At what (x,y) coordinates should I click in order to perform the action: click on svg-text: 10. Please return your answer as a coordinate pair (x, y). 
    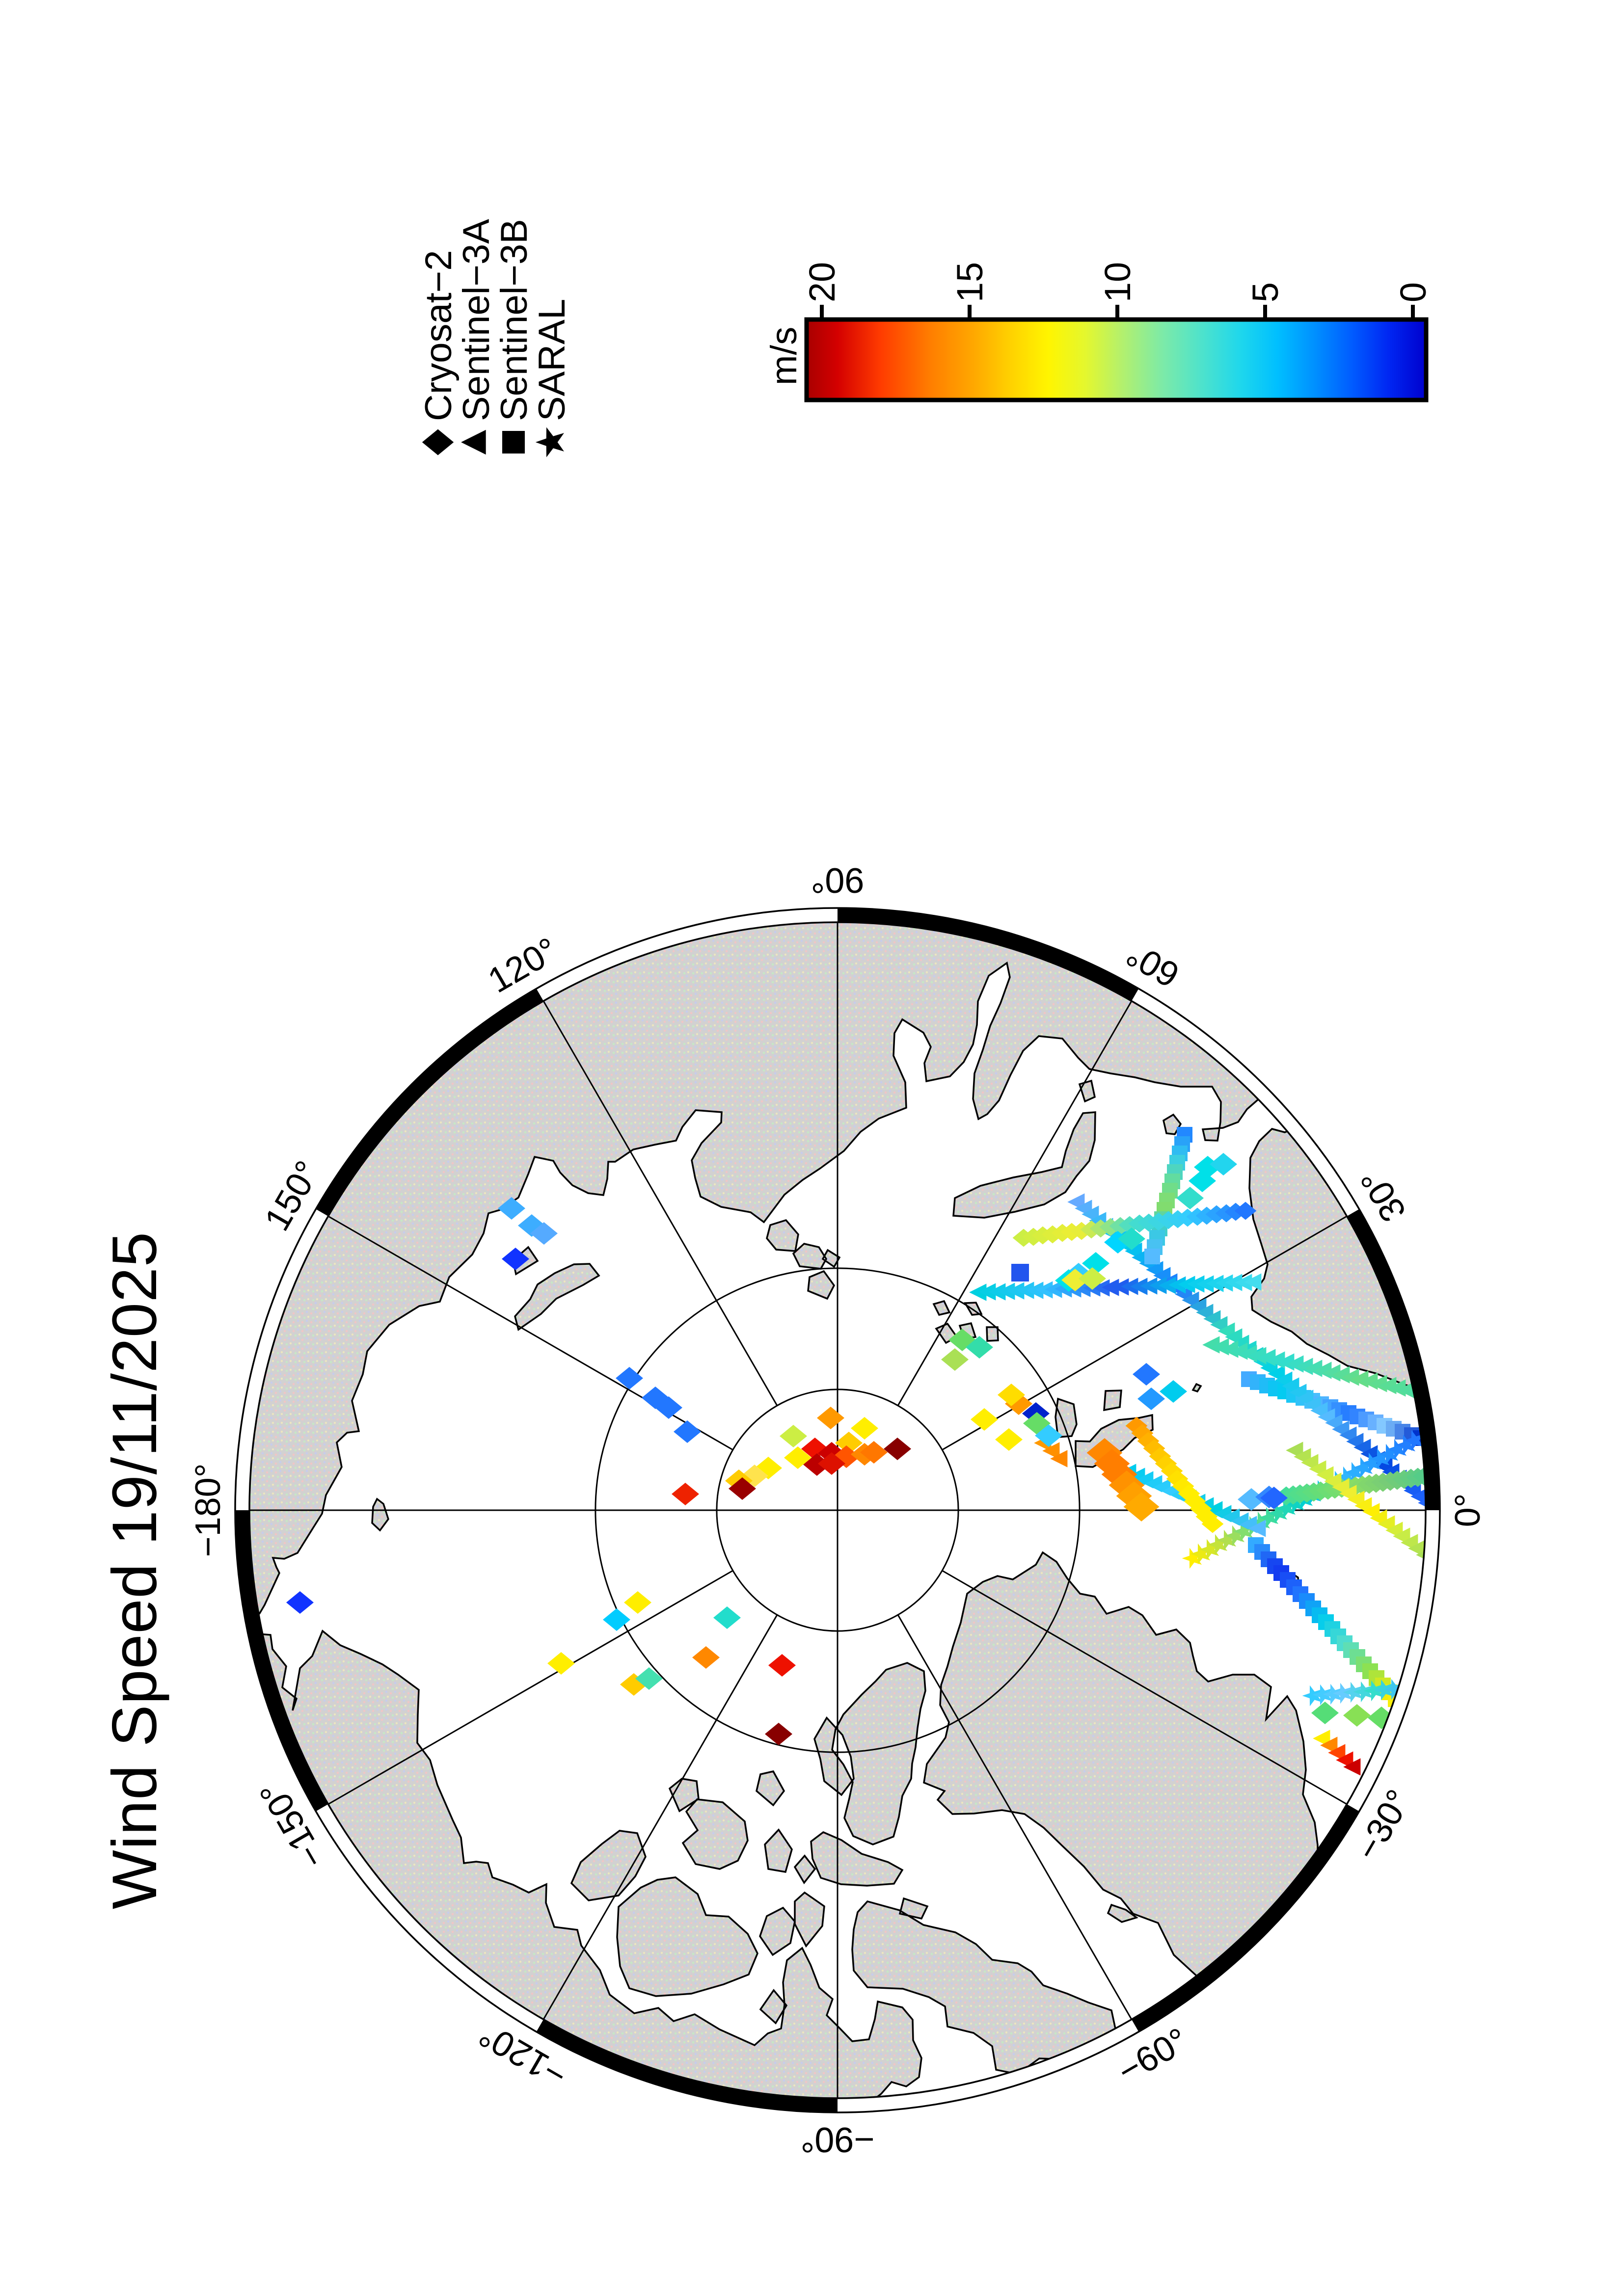
    Looking at the image, I should click on (1117, 282).